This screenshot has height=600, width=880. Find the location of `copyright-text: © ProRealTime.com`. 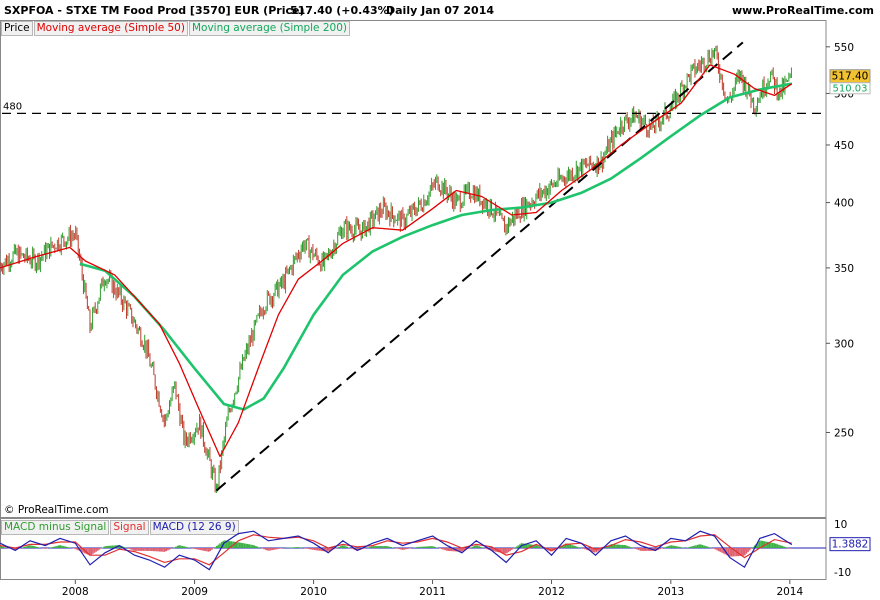

copyright-text: © ProRealTime.com is located at coordinates (56, 510).